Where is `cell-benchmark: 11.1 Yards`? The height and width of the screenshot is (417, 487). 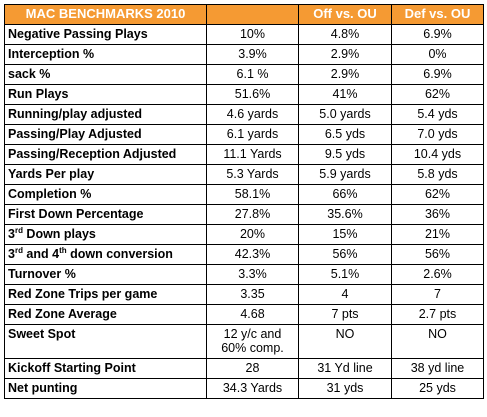 cell-benchmark: 11.1 Yards is located at coordinates (252, 154).